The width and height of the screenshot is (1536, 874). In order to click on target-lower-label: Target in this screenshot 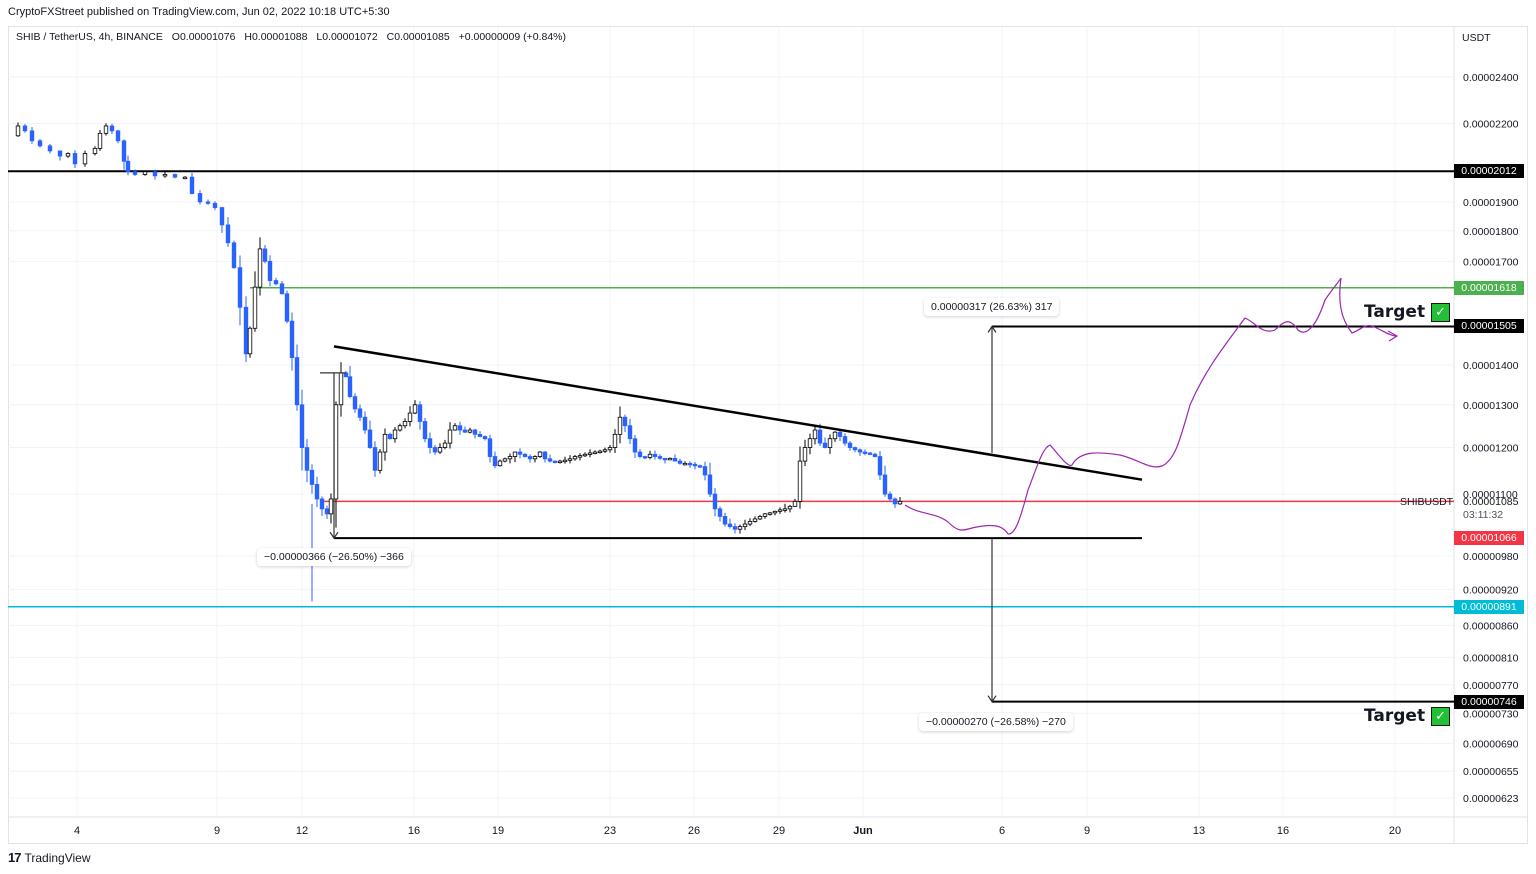, I will do `click(1395, 716)`.